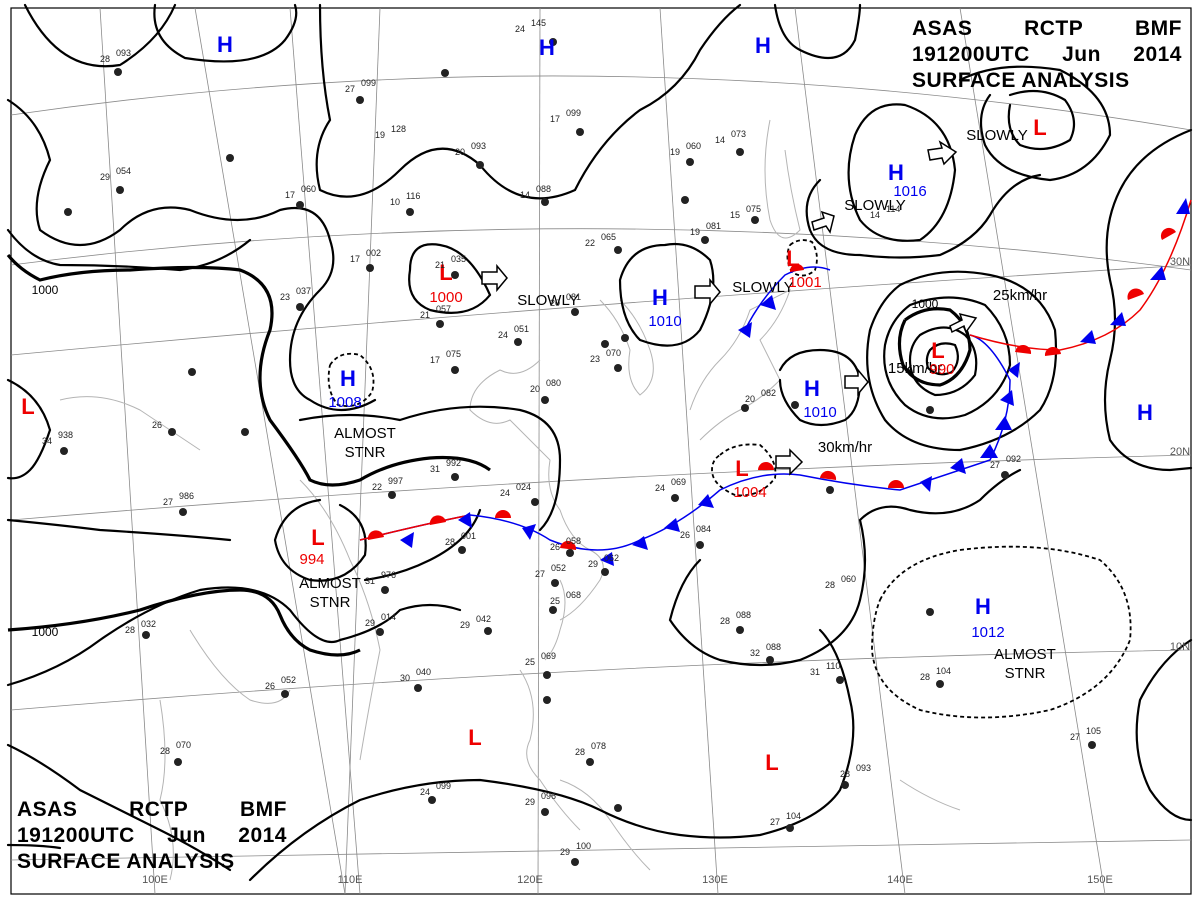  I want to click on center-motion: ALMOST, so click(365, 433).